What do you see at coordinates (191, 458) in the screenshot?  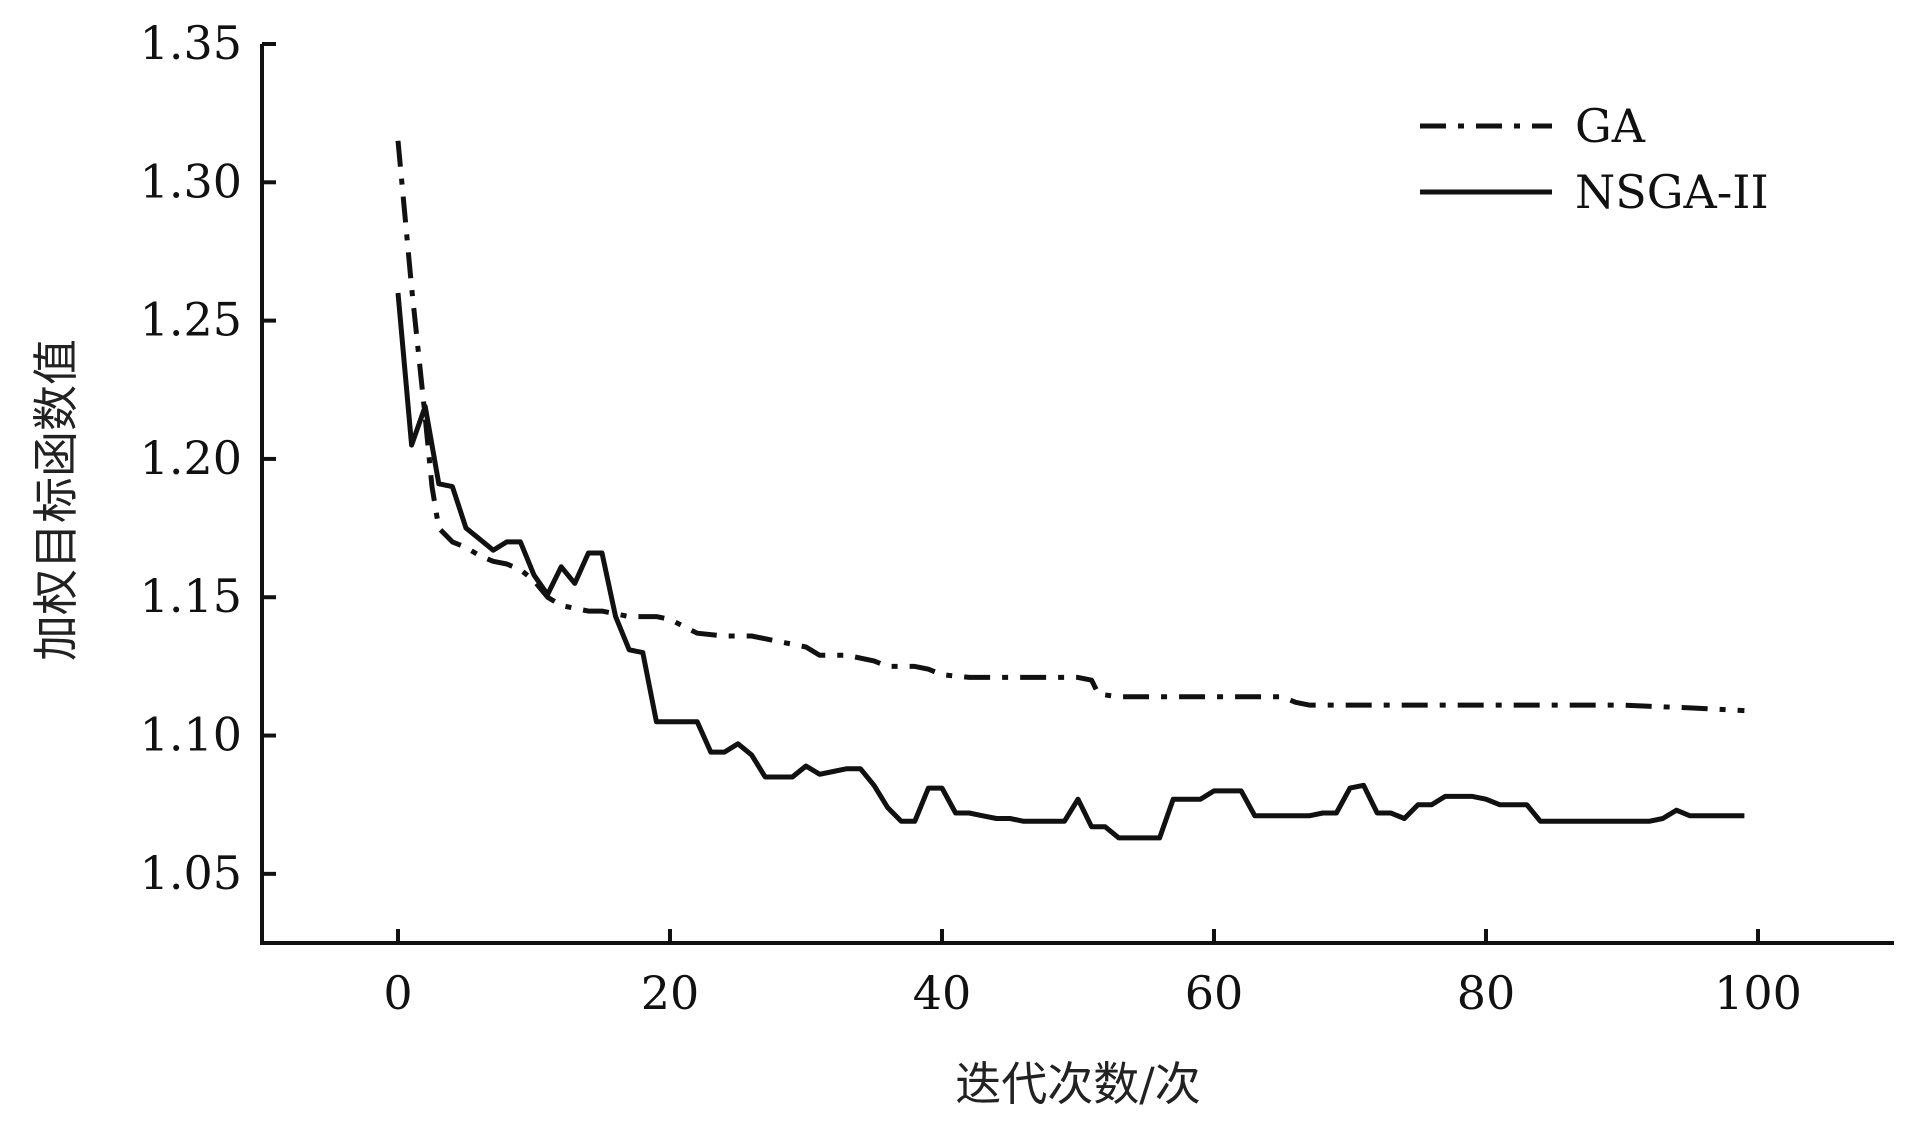 I see `y-tick-label: 1.20` at bounding box center [191, 458].